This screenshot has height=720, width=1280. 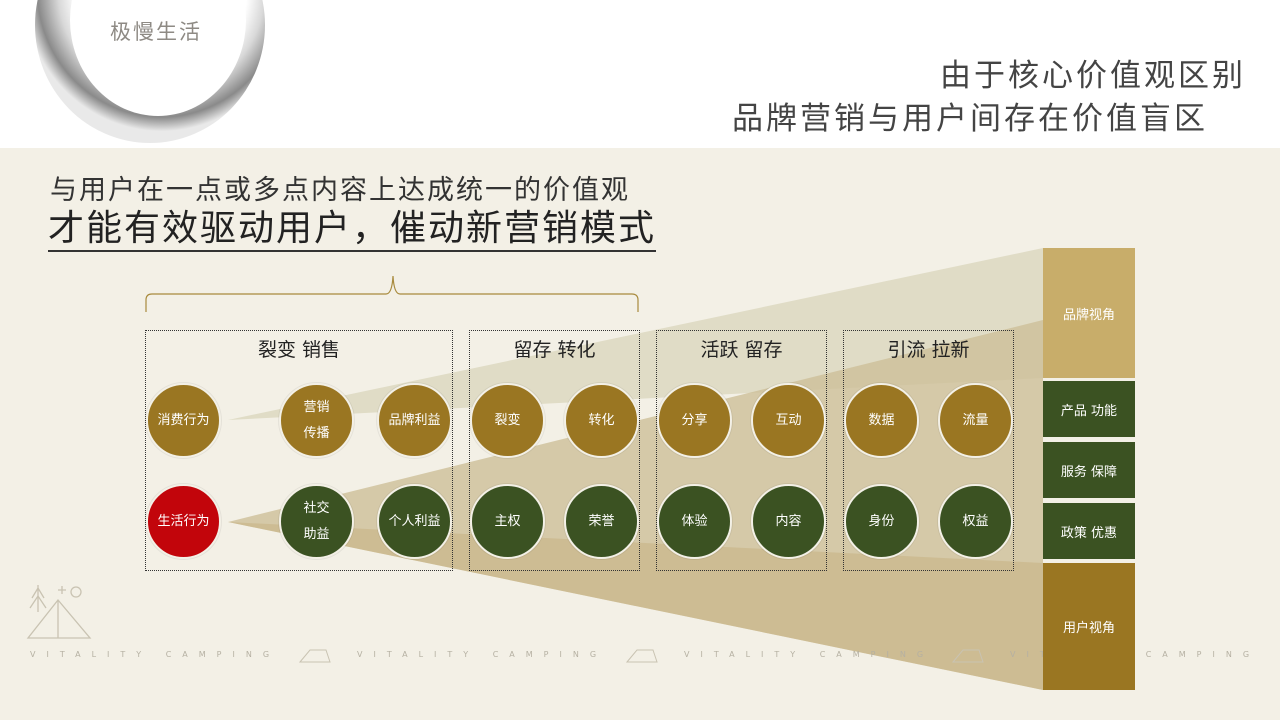 What do you see at coordinates (601, 521) in the screenshot?
I see `node-honor: 荣誉` at bounding box center [601, 521].